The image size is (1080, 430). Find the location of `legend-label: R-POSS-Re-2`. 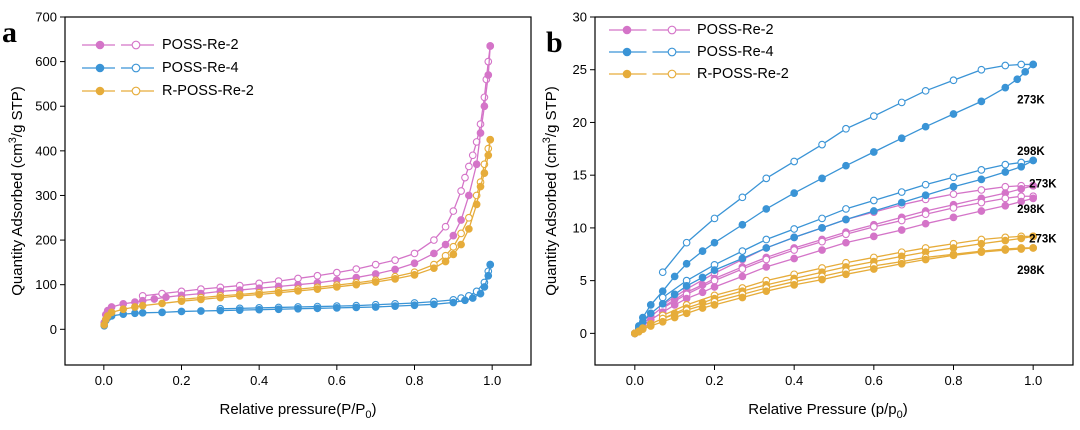

legend-label: R-POSS-Re-2 is located at coordinates (208, 91).